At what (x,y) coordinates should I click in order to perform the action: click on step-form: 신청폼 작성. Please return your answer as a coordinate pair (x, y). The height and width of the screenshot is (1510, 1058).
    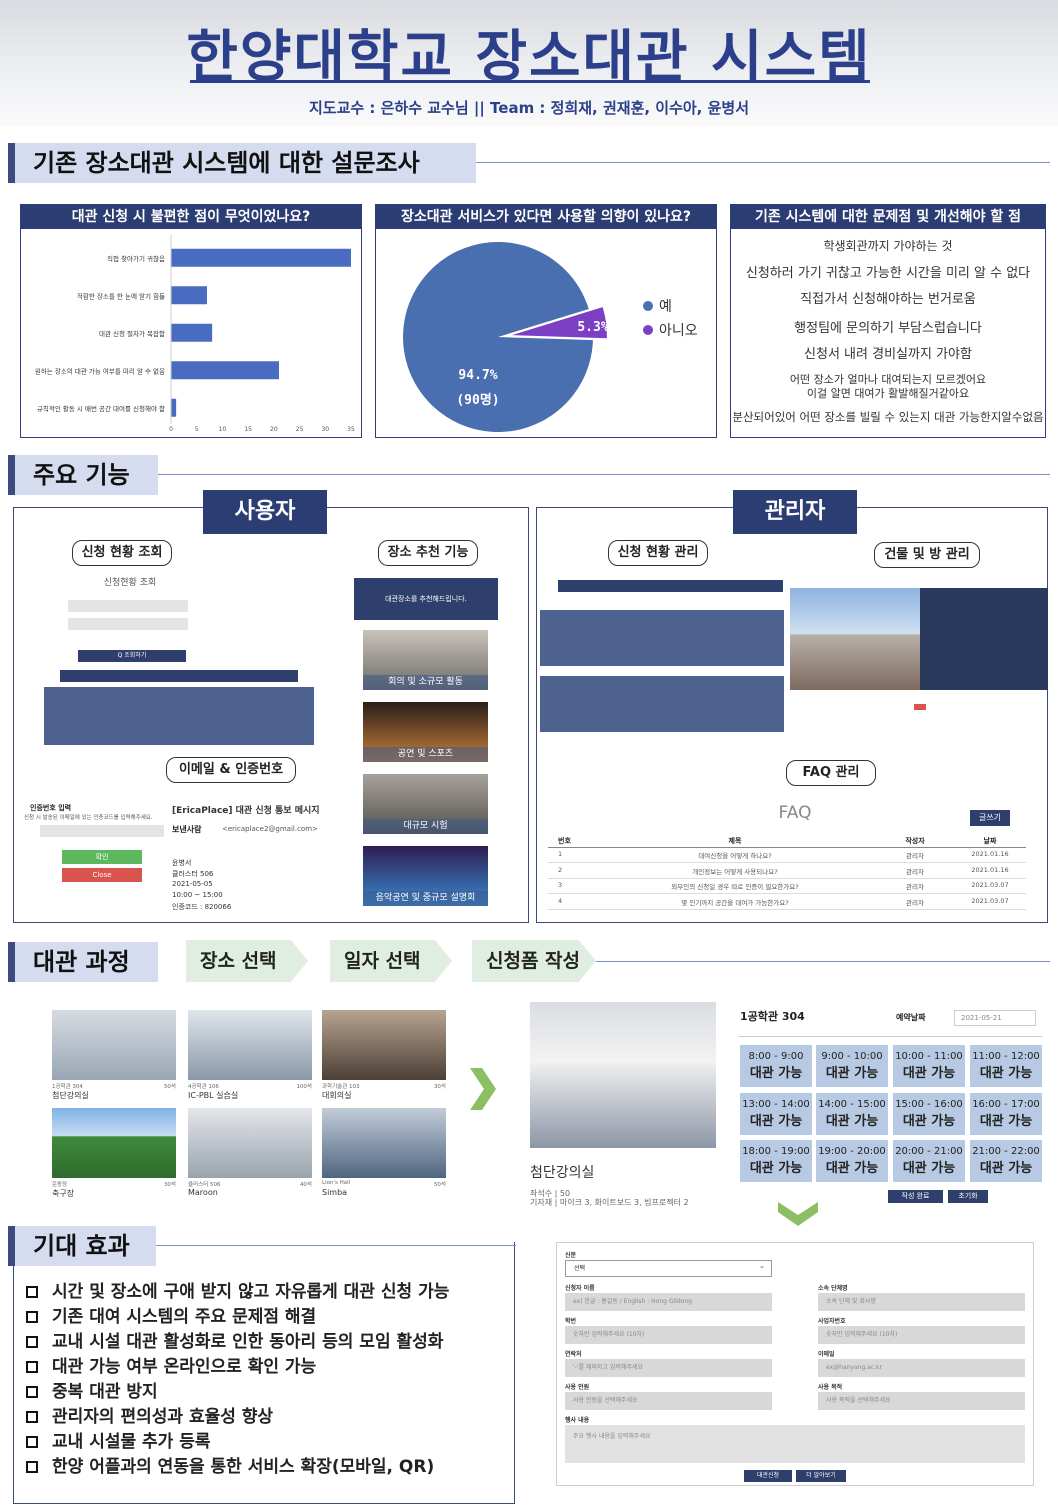
    Looking at the image, I should click on (534, 961).